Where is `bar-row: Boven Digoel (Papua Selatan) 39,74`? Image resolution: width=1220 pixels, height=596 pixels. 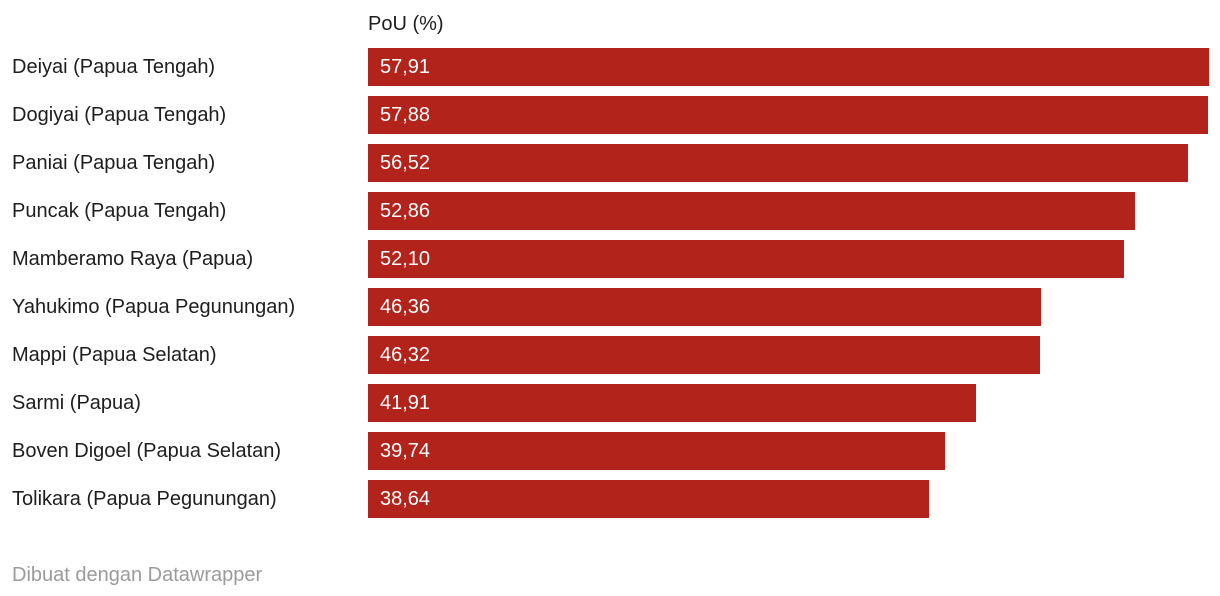
bar-row: Boven Digoel (Papua Selatan) 39,74 is located at coordinates (610, 456).